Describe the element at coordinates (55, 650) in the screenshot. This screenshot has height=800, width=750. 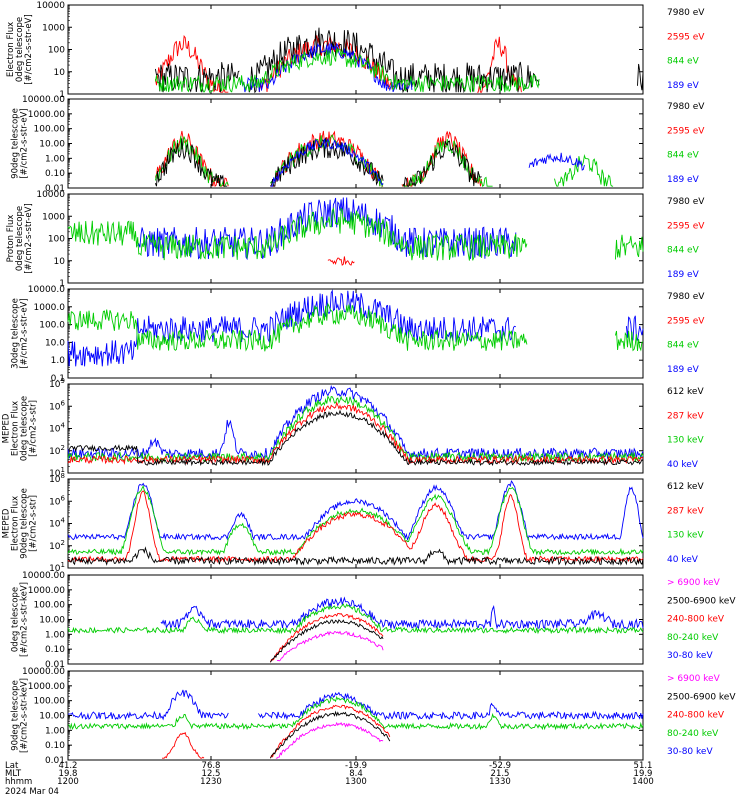
I see `y-tick-label: 0.10` at that location.